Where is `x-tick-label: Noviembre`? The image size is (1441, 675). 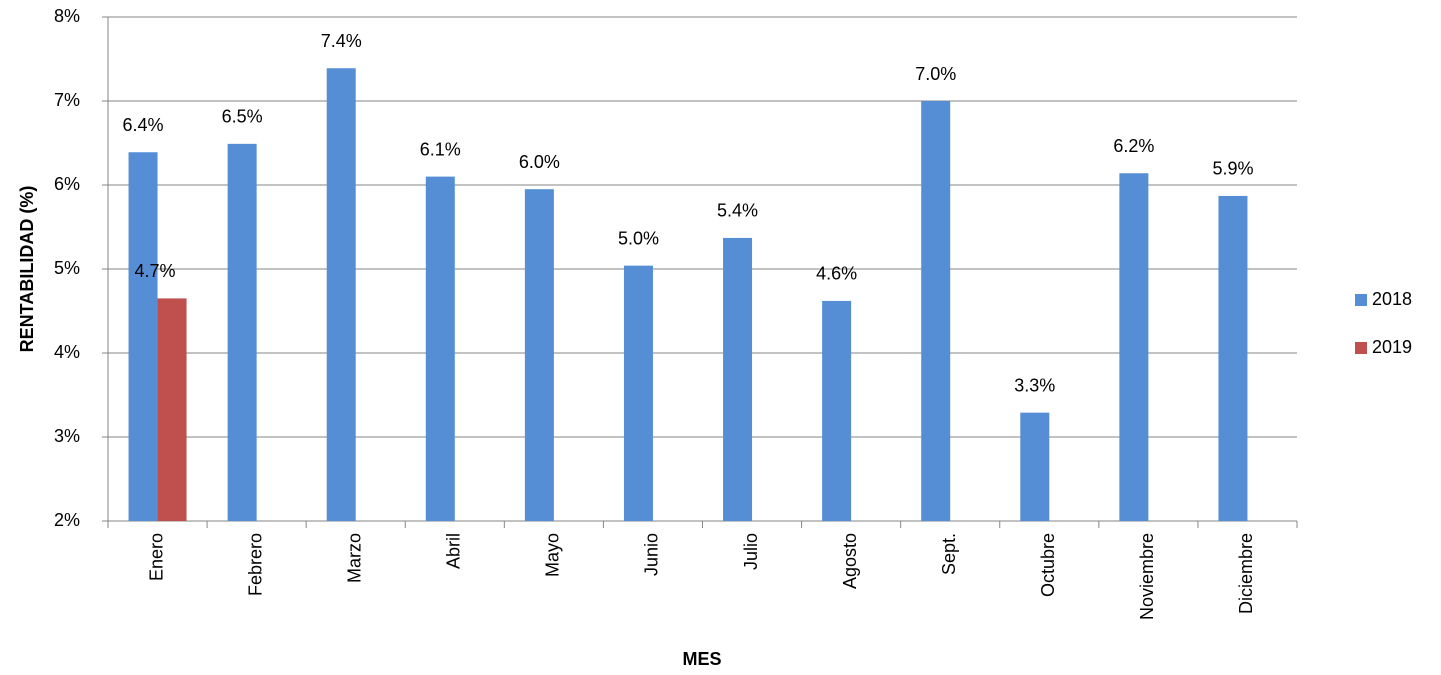
x-tick-label: Noviembre is located at coordinates (1147, 576).